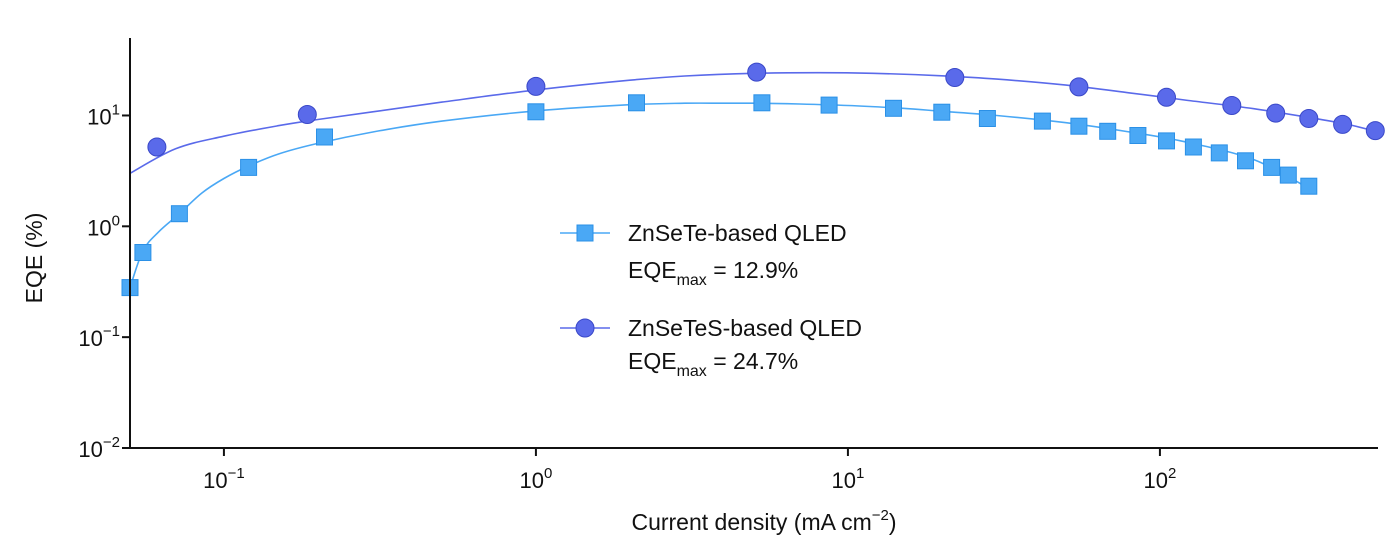 The height and width of the screenshot is (543, 1394). Describe the element at coordinates (224, 479) in the screenshot. I see `x-tick-label: 10⁻¹` at that location.